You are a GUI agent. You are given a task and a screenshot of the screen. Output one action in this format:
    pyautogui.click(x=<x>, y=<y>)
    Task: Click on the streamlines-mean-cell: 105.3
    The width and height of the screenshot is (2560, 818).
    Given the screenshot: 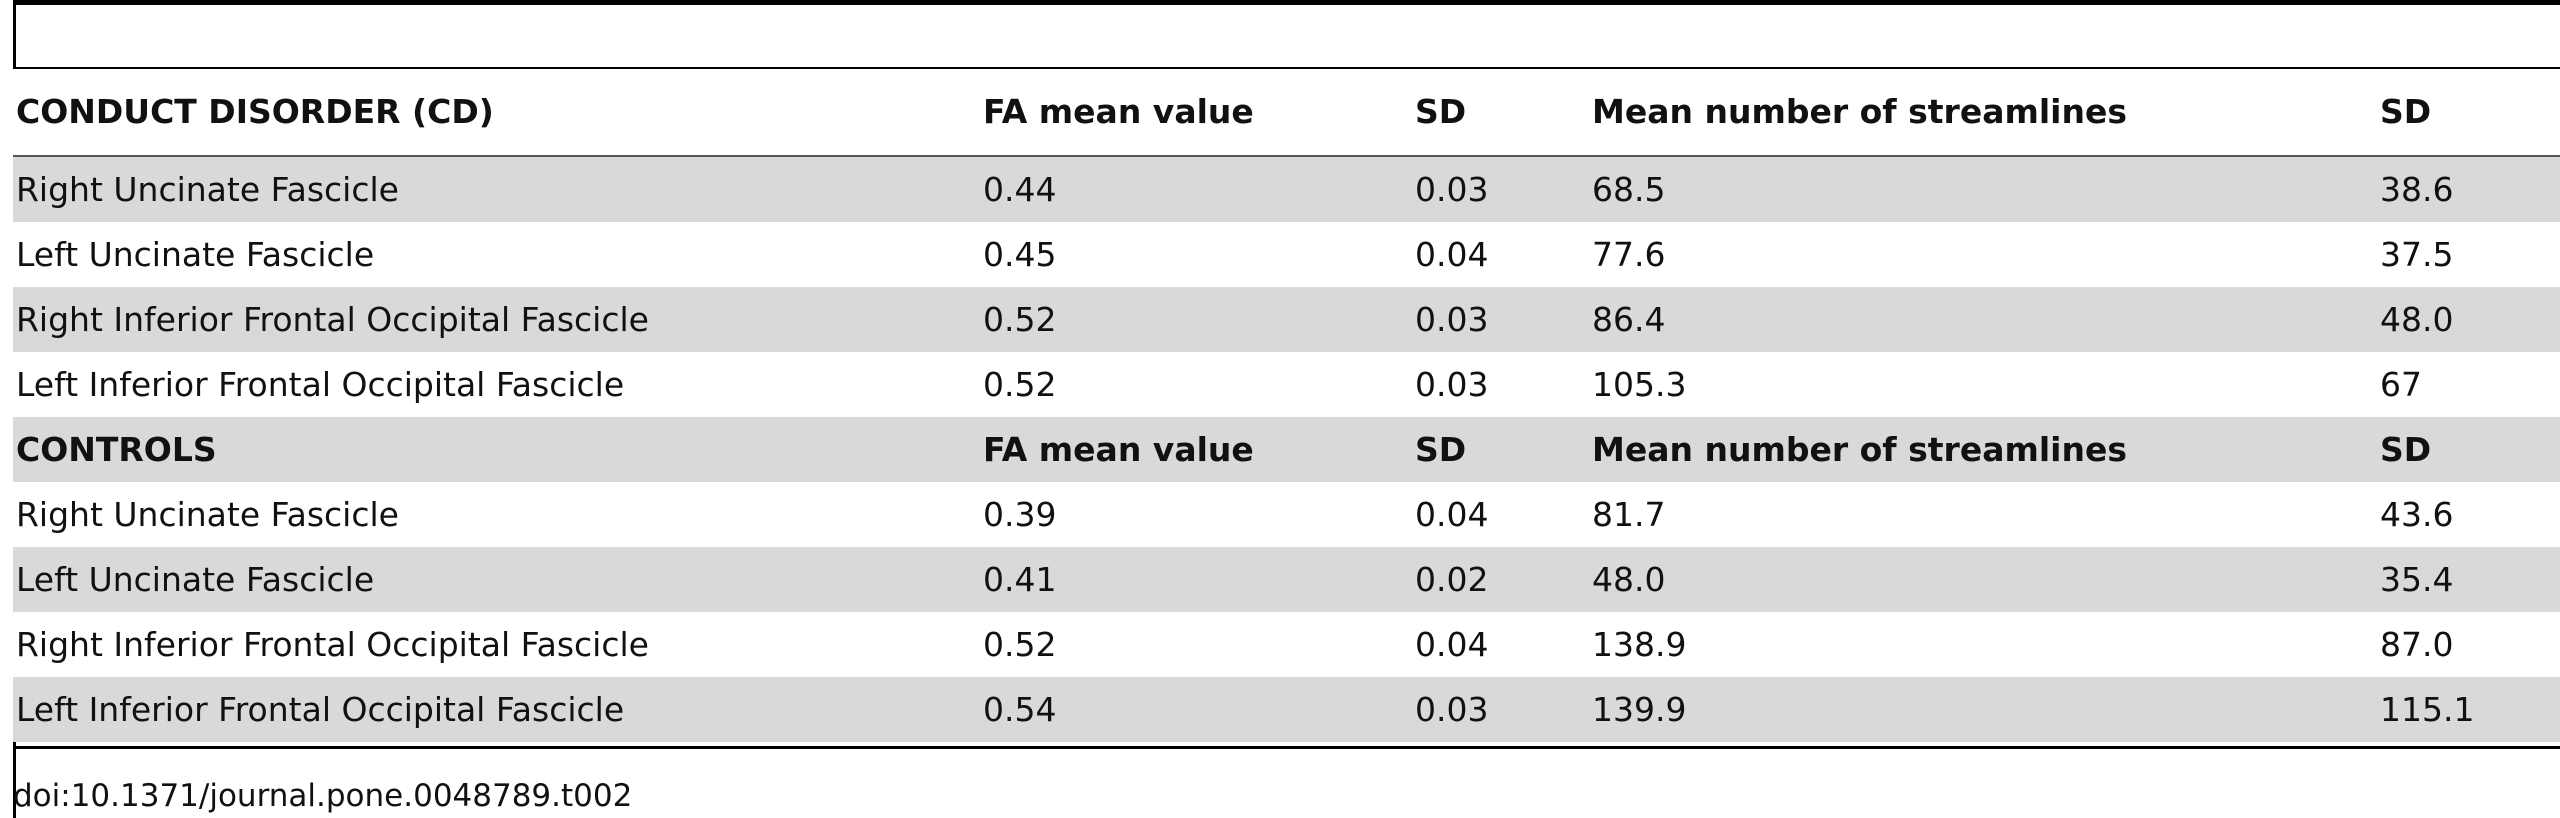 What is the action you would take?
    pyautogui.click(x=1983, y=384)
    